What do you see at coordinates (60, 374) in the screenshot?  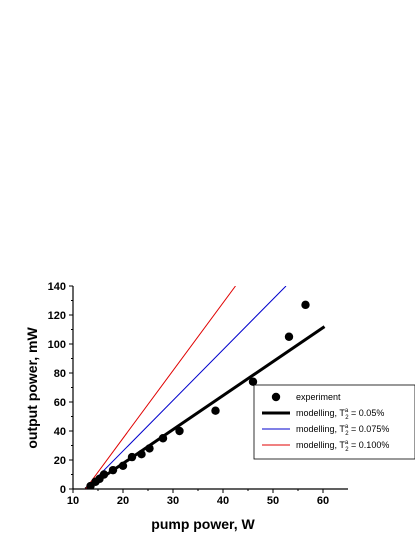 I see `y-tick-label: 80` at bounding box center [60, 374].